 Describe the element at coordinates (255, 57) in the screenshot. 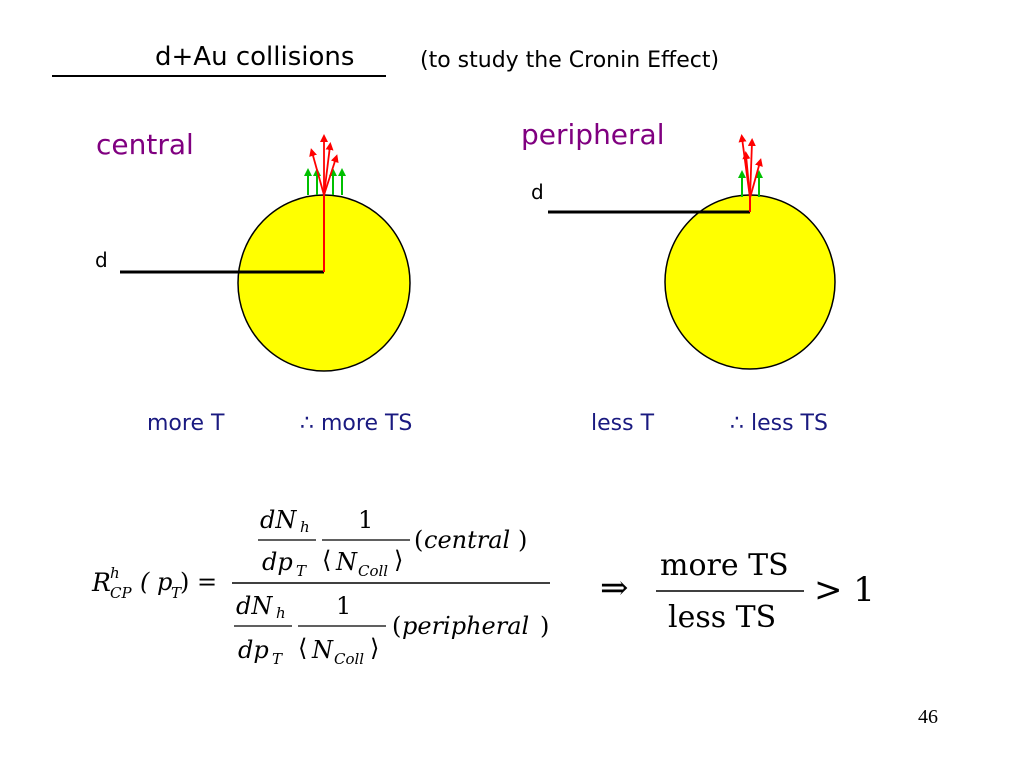

I see `slide-title: d+Au collisions` at that location.